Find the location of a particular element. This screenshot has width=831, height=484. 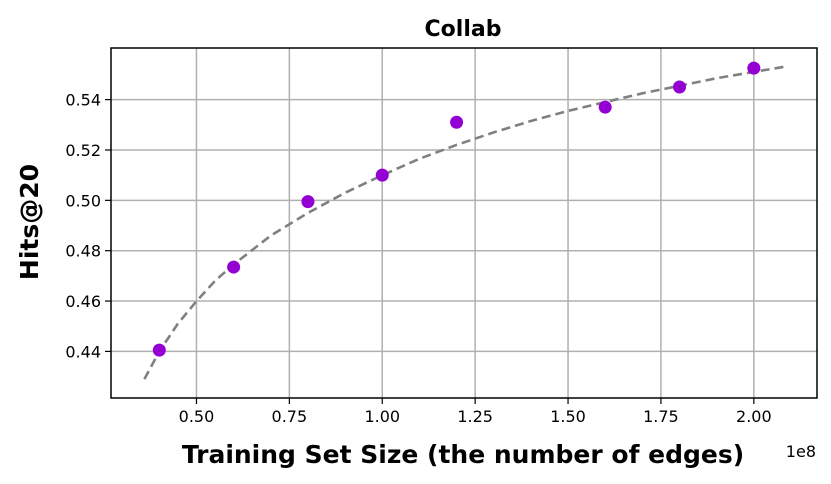

y-axis-label: Hits@20 is located at coordinates (29, 222).